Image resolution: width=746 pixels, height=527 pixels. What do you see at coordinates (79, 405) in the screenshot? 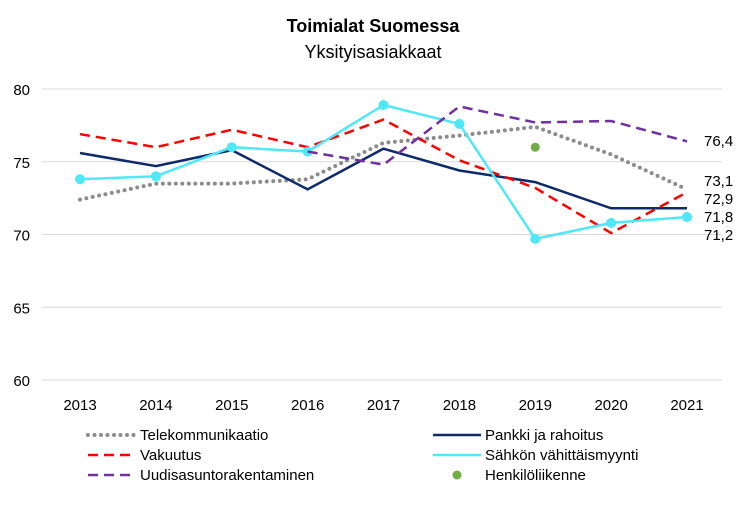
I see `x-tick-label: 2013` at bounding box center [79, 405].